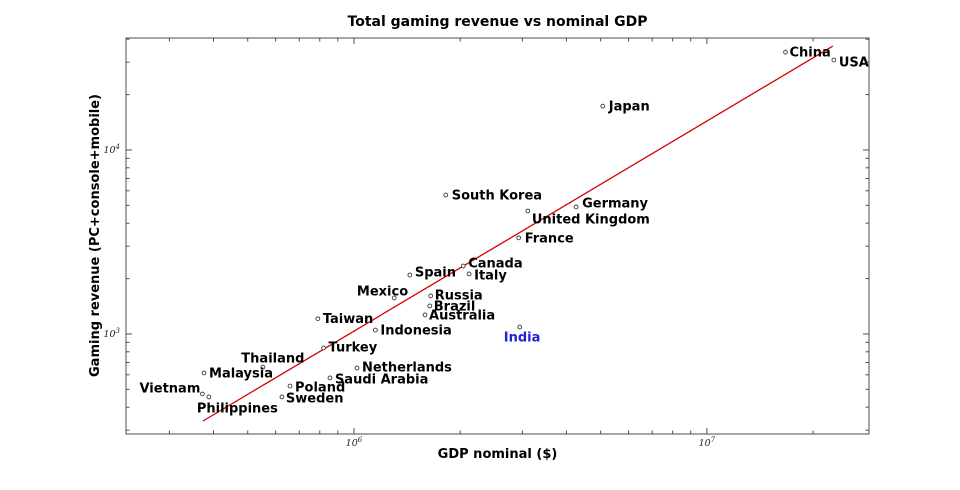  I want to click on data-point-netherlands, so click(357, 368).